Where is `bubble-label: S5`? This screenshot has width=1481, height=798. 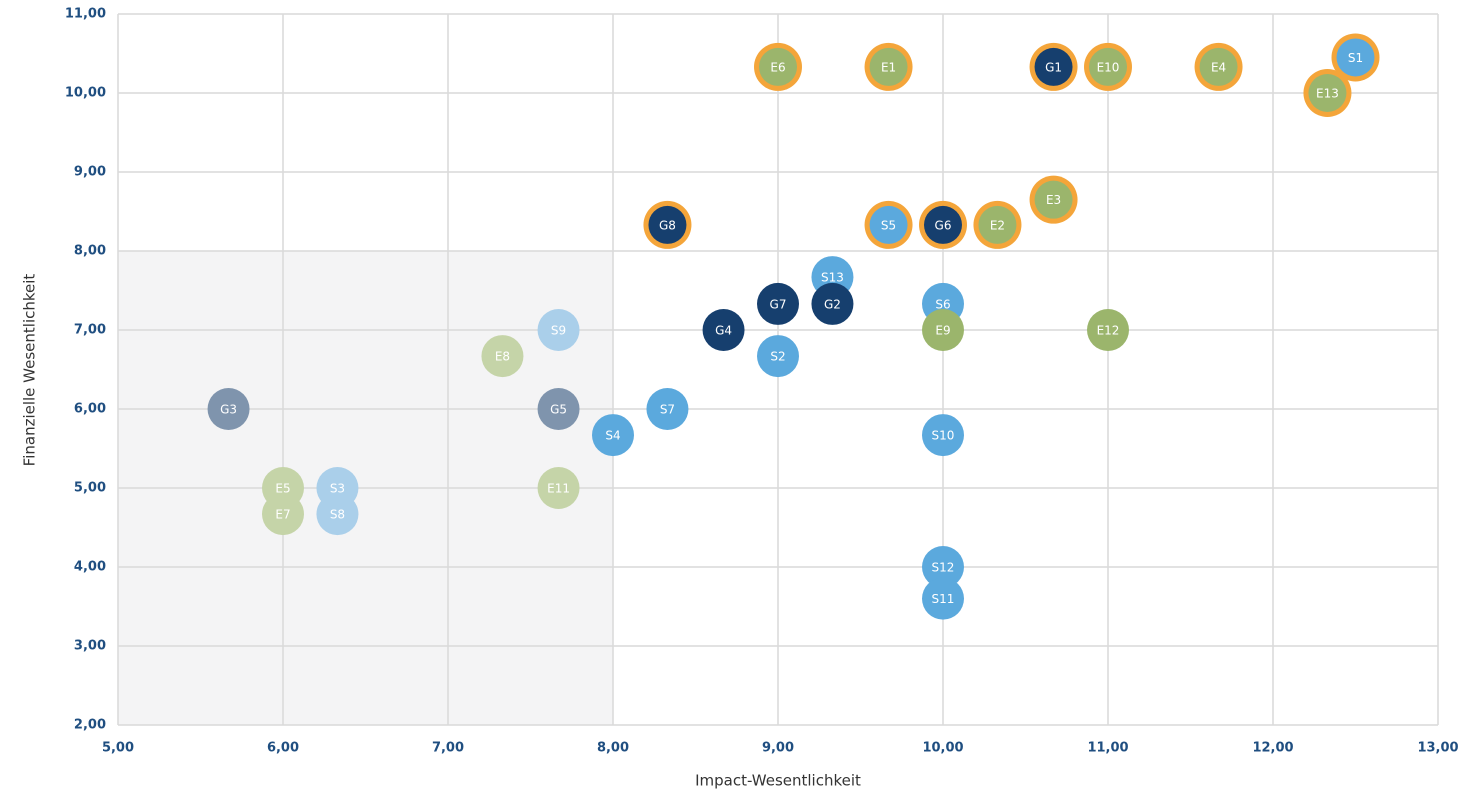 bubble-label: S5 is located at coordinates (888, 225).